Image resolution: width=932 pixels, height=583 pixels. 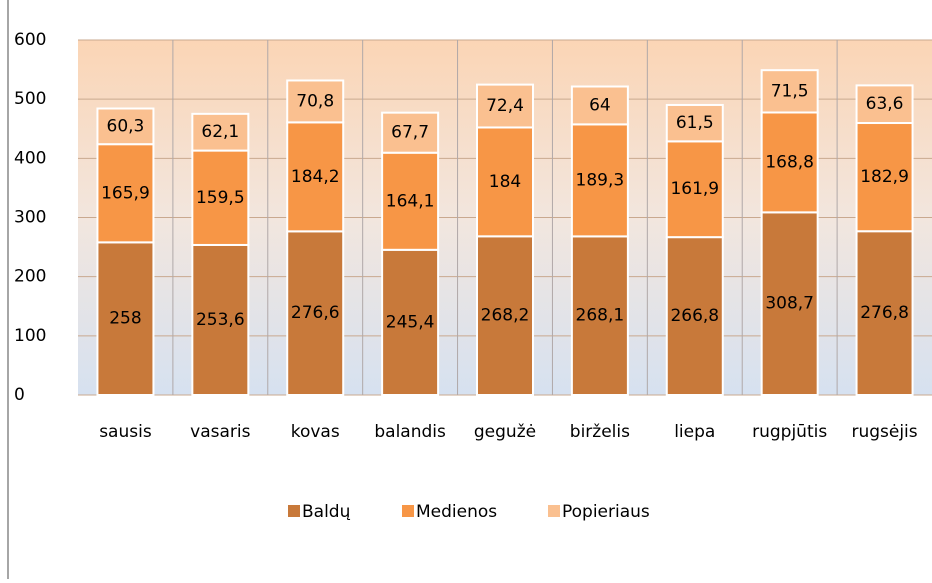 I want to click on data-label: 184,2, so click(x=315, y=177).